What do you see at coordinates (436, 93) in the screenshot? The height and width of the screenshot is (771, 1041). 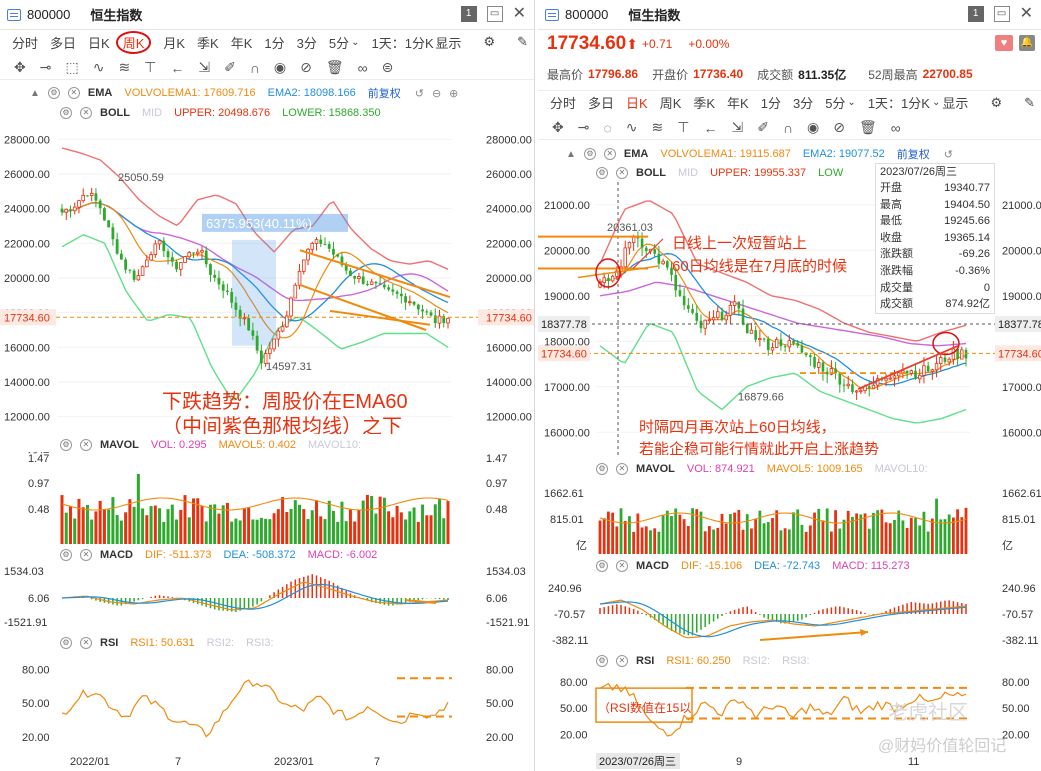 I see `remove-icon: ⊖` at bounding box center [436, 93].